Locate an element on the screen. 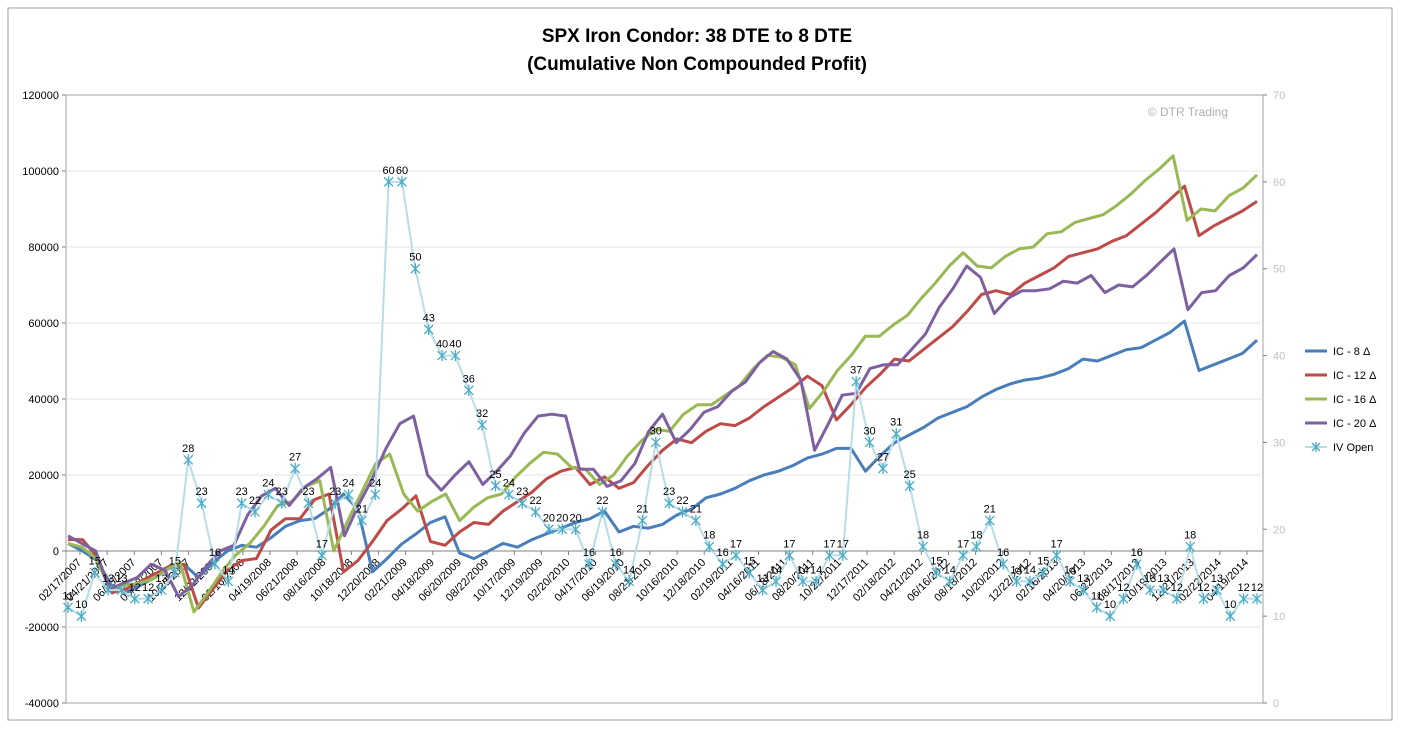 This screenshot has width=1401, height=733. legend-label-ic20: IC - 20 Δ is located at coordinates (1355, 424).